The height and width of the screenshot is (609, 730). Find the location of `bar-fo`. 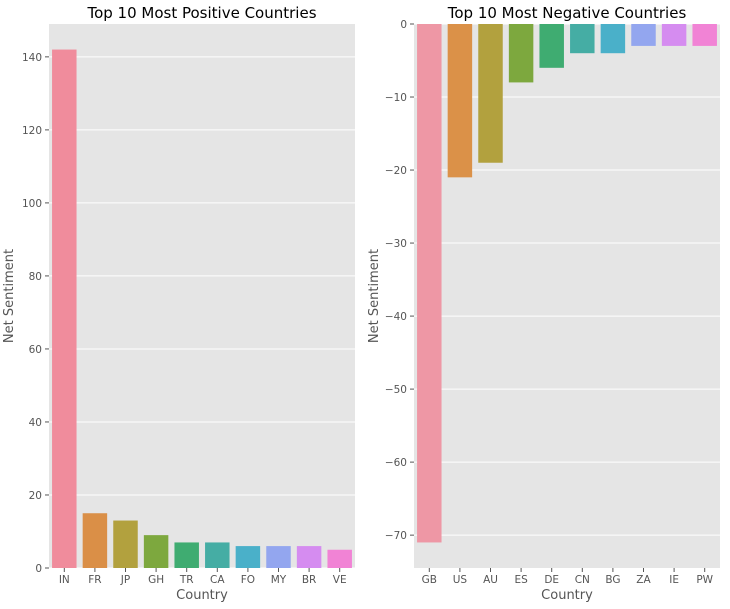

bar-fo is located at coordinates (248, 557).